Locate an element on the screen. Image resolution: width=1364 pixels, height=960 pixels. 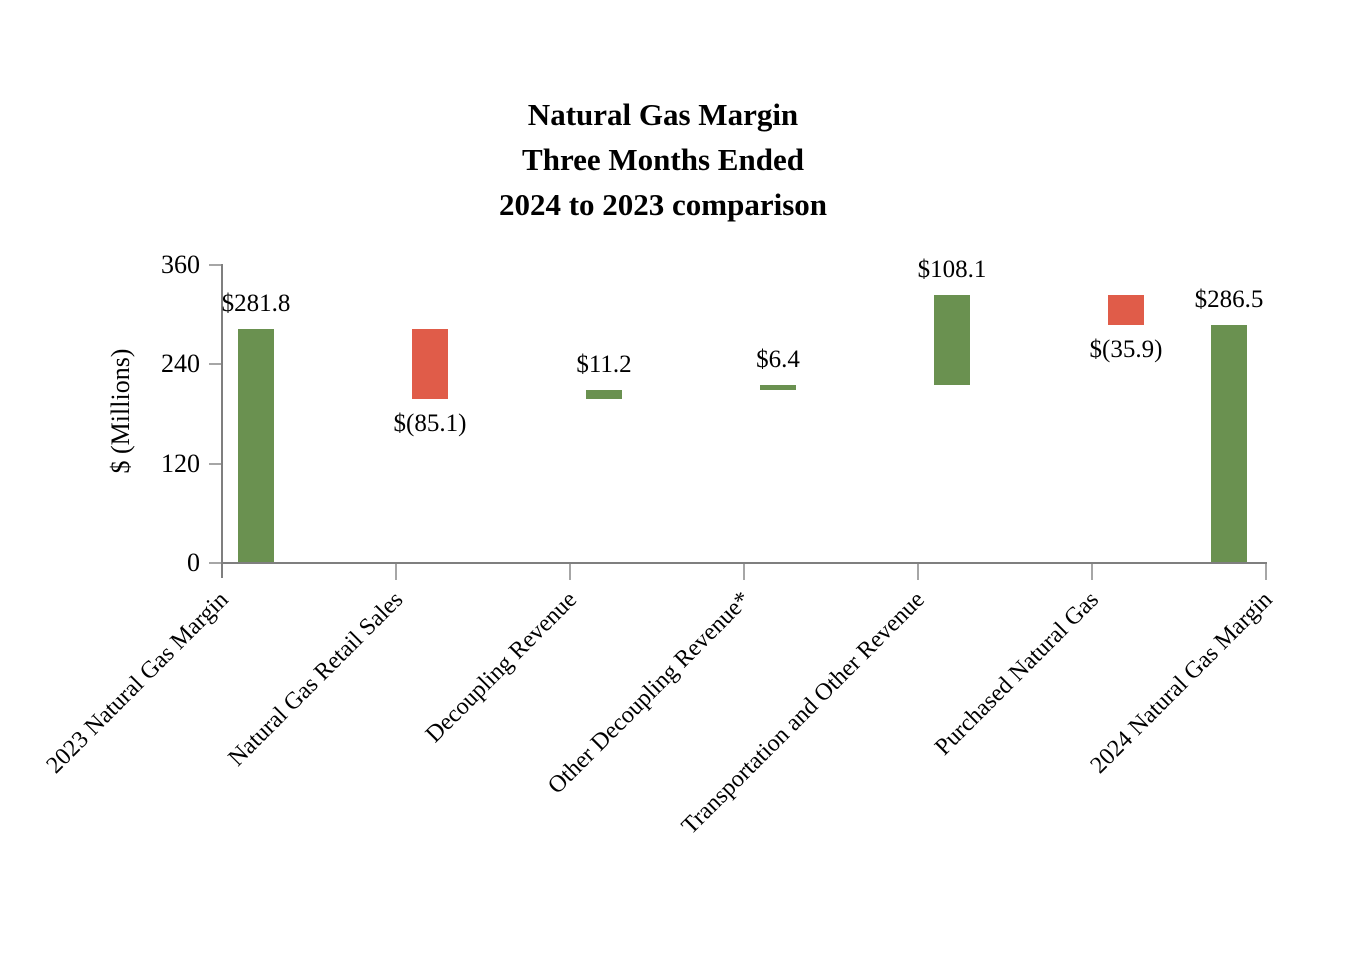
value-label: $6.4 is located at coordinates (778, 359).